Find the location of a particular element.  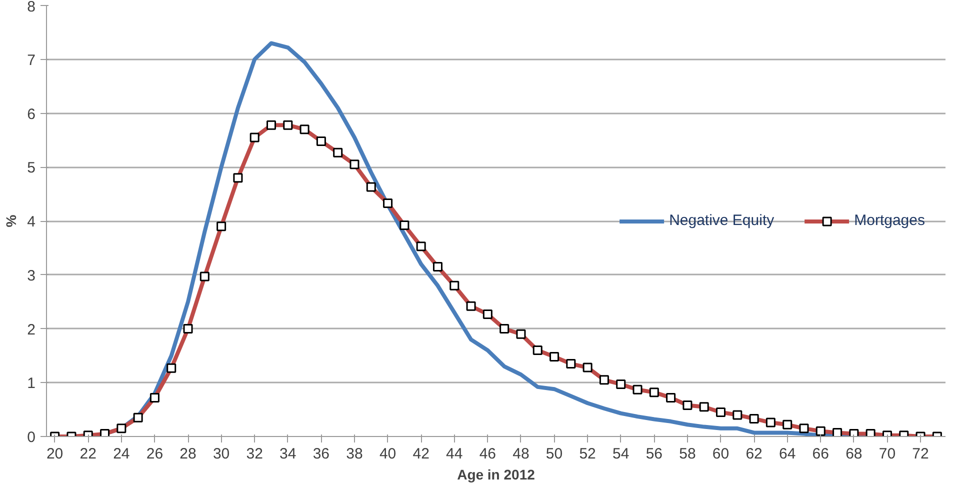

x-tick-label: 58 is located at coordinates (687, 454).